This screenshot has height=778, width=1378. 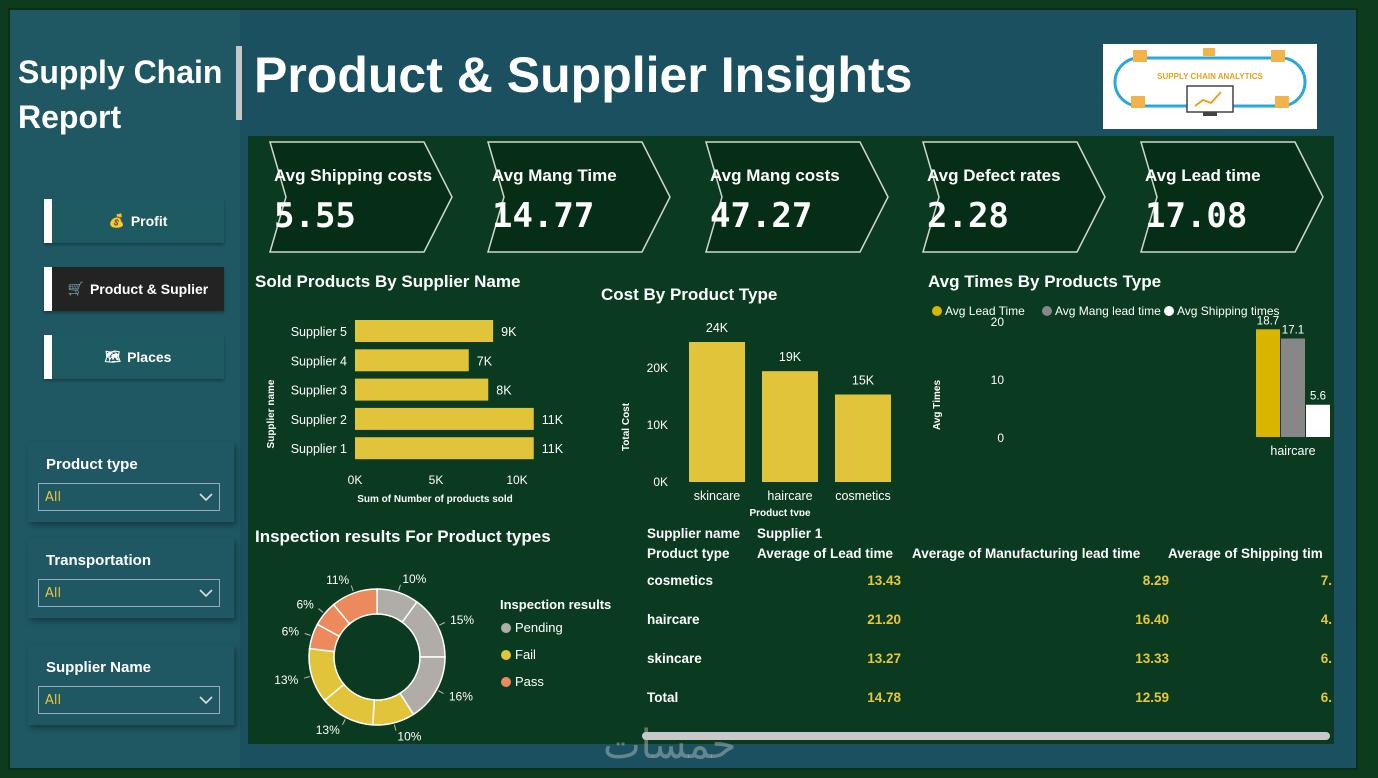 What do you see at coordinates (509, 332) in the screenshot?
I see `supplier-data-label: 9K` at bounding box center [509, 332].